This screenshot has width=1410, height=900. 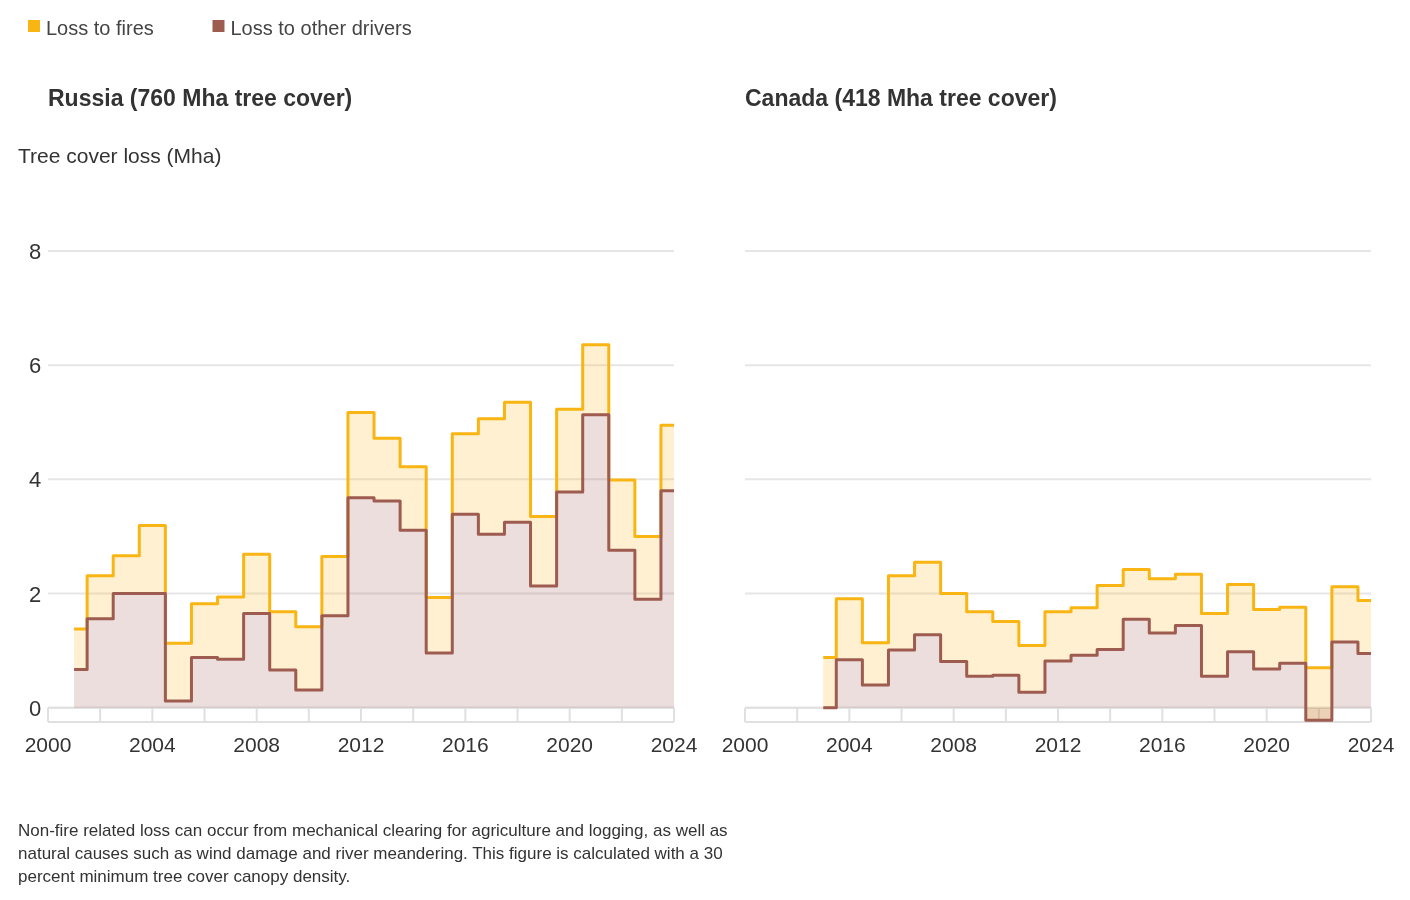 I want to click on y-tick-label: 0, so click(x=35, y=708).